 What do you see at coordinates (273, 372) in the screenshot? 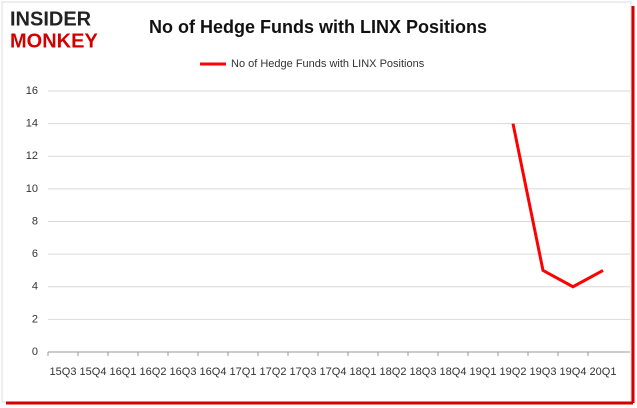
I see `x-tick-label: 17Q2` at bounding box center [273, 372].